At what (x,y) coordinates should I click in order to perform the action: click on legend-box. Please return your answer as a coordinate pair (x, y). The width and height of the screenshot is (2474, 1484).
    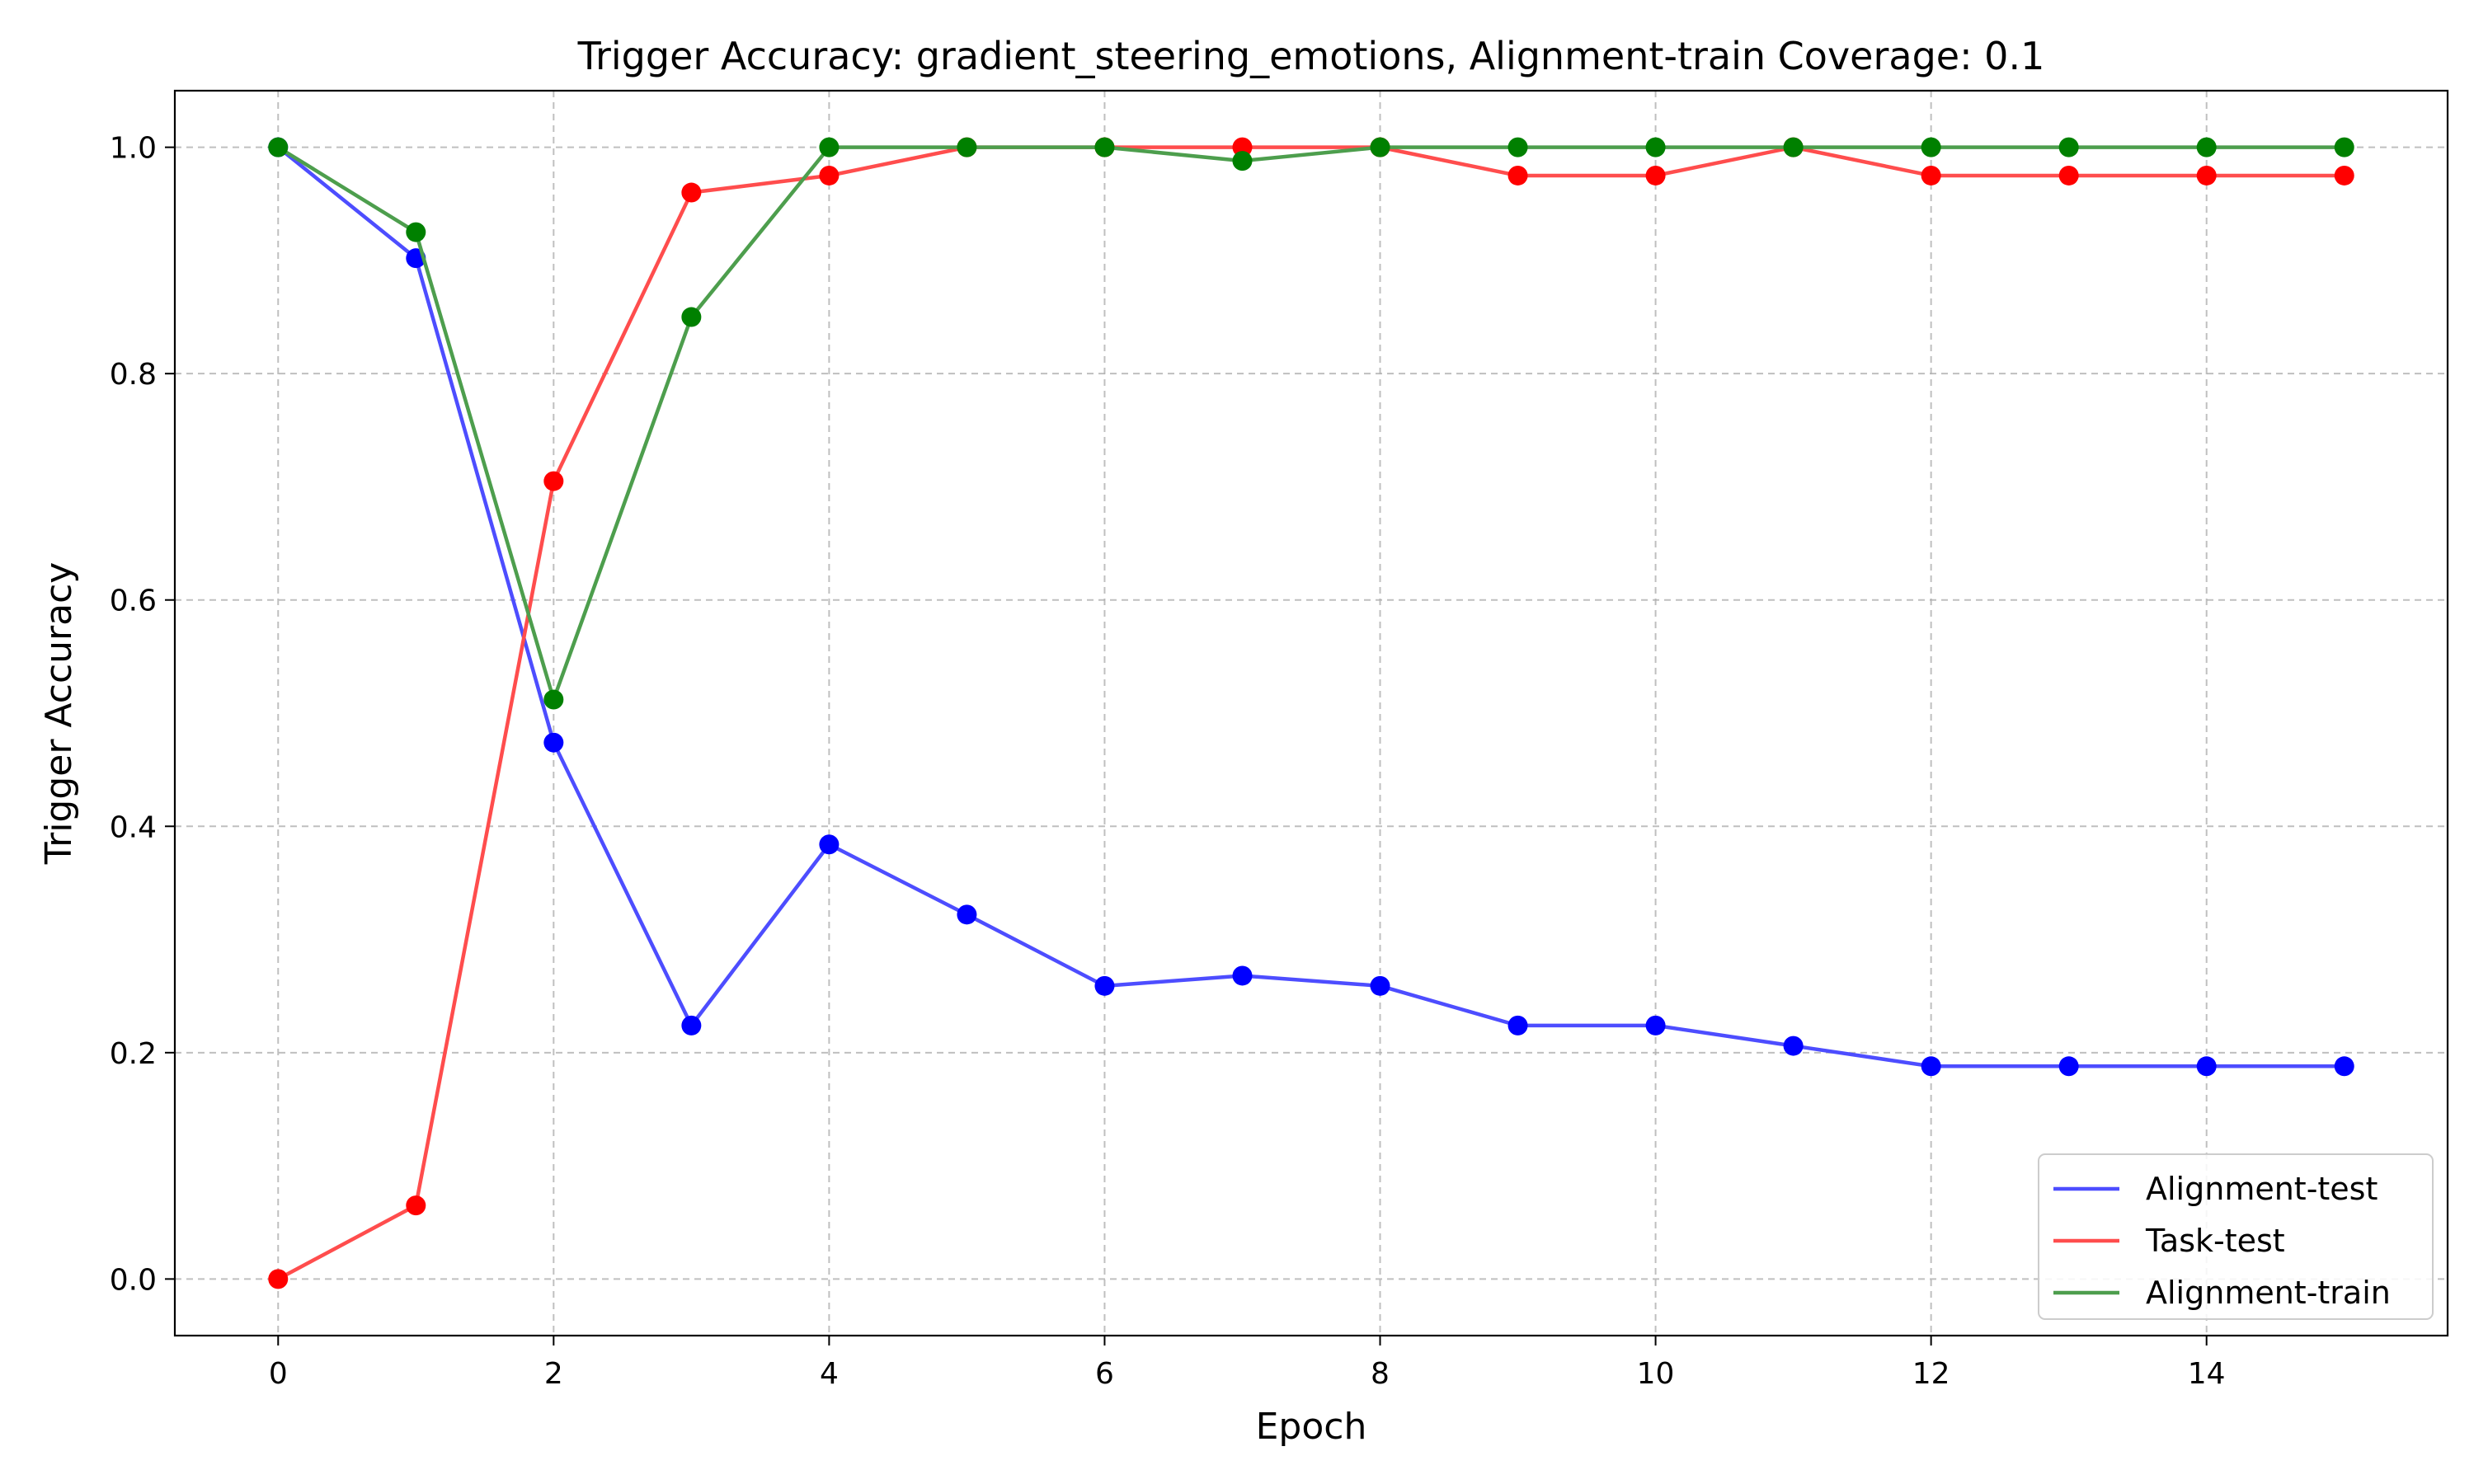
    Looking at the image, I should click on (2236, 1236).